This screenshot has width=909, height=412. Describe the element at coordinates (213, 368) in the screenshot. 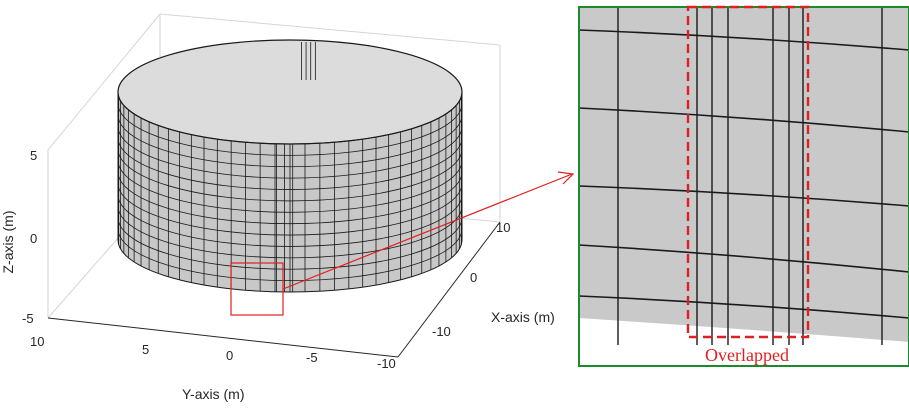

I see `y-axis: 10 5 0 -5 -10 Y-axis (m)` at that location.